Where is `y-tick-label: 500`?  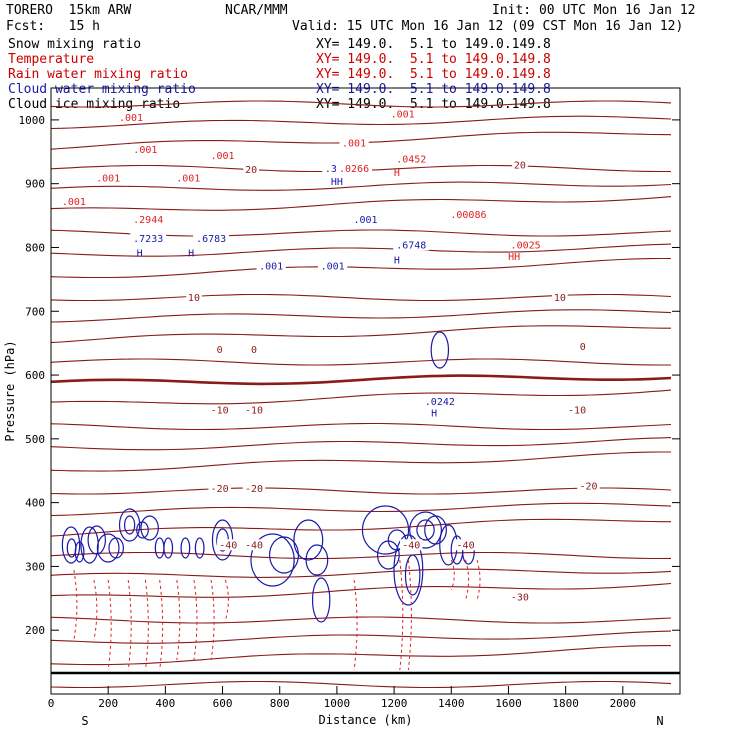 y-tick-label: 500 is located at coordinates (35, 439).